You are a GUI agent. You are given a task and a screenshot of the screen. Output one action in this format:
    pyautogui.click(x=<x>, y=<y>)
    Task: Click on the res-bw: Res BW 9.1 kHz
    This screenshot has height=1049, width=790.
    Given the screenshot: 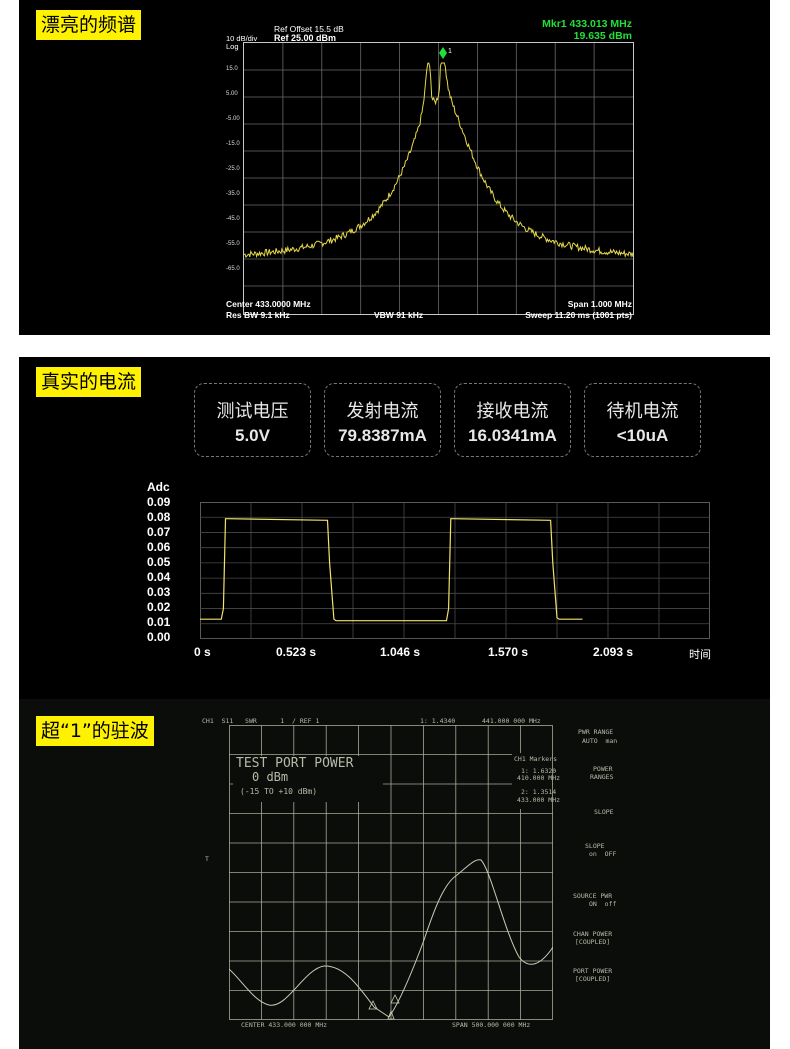 What is the action you would take?
    pyautogui.click(x=258, y=315)
    